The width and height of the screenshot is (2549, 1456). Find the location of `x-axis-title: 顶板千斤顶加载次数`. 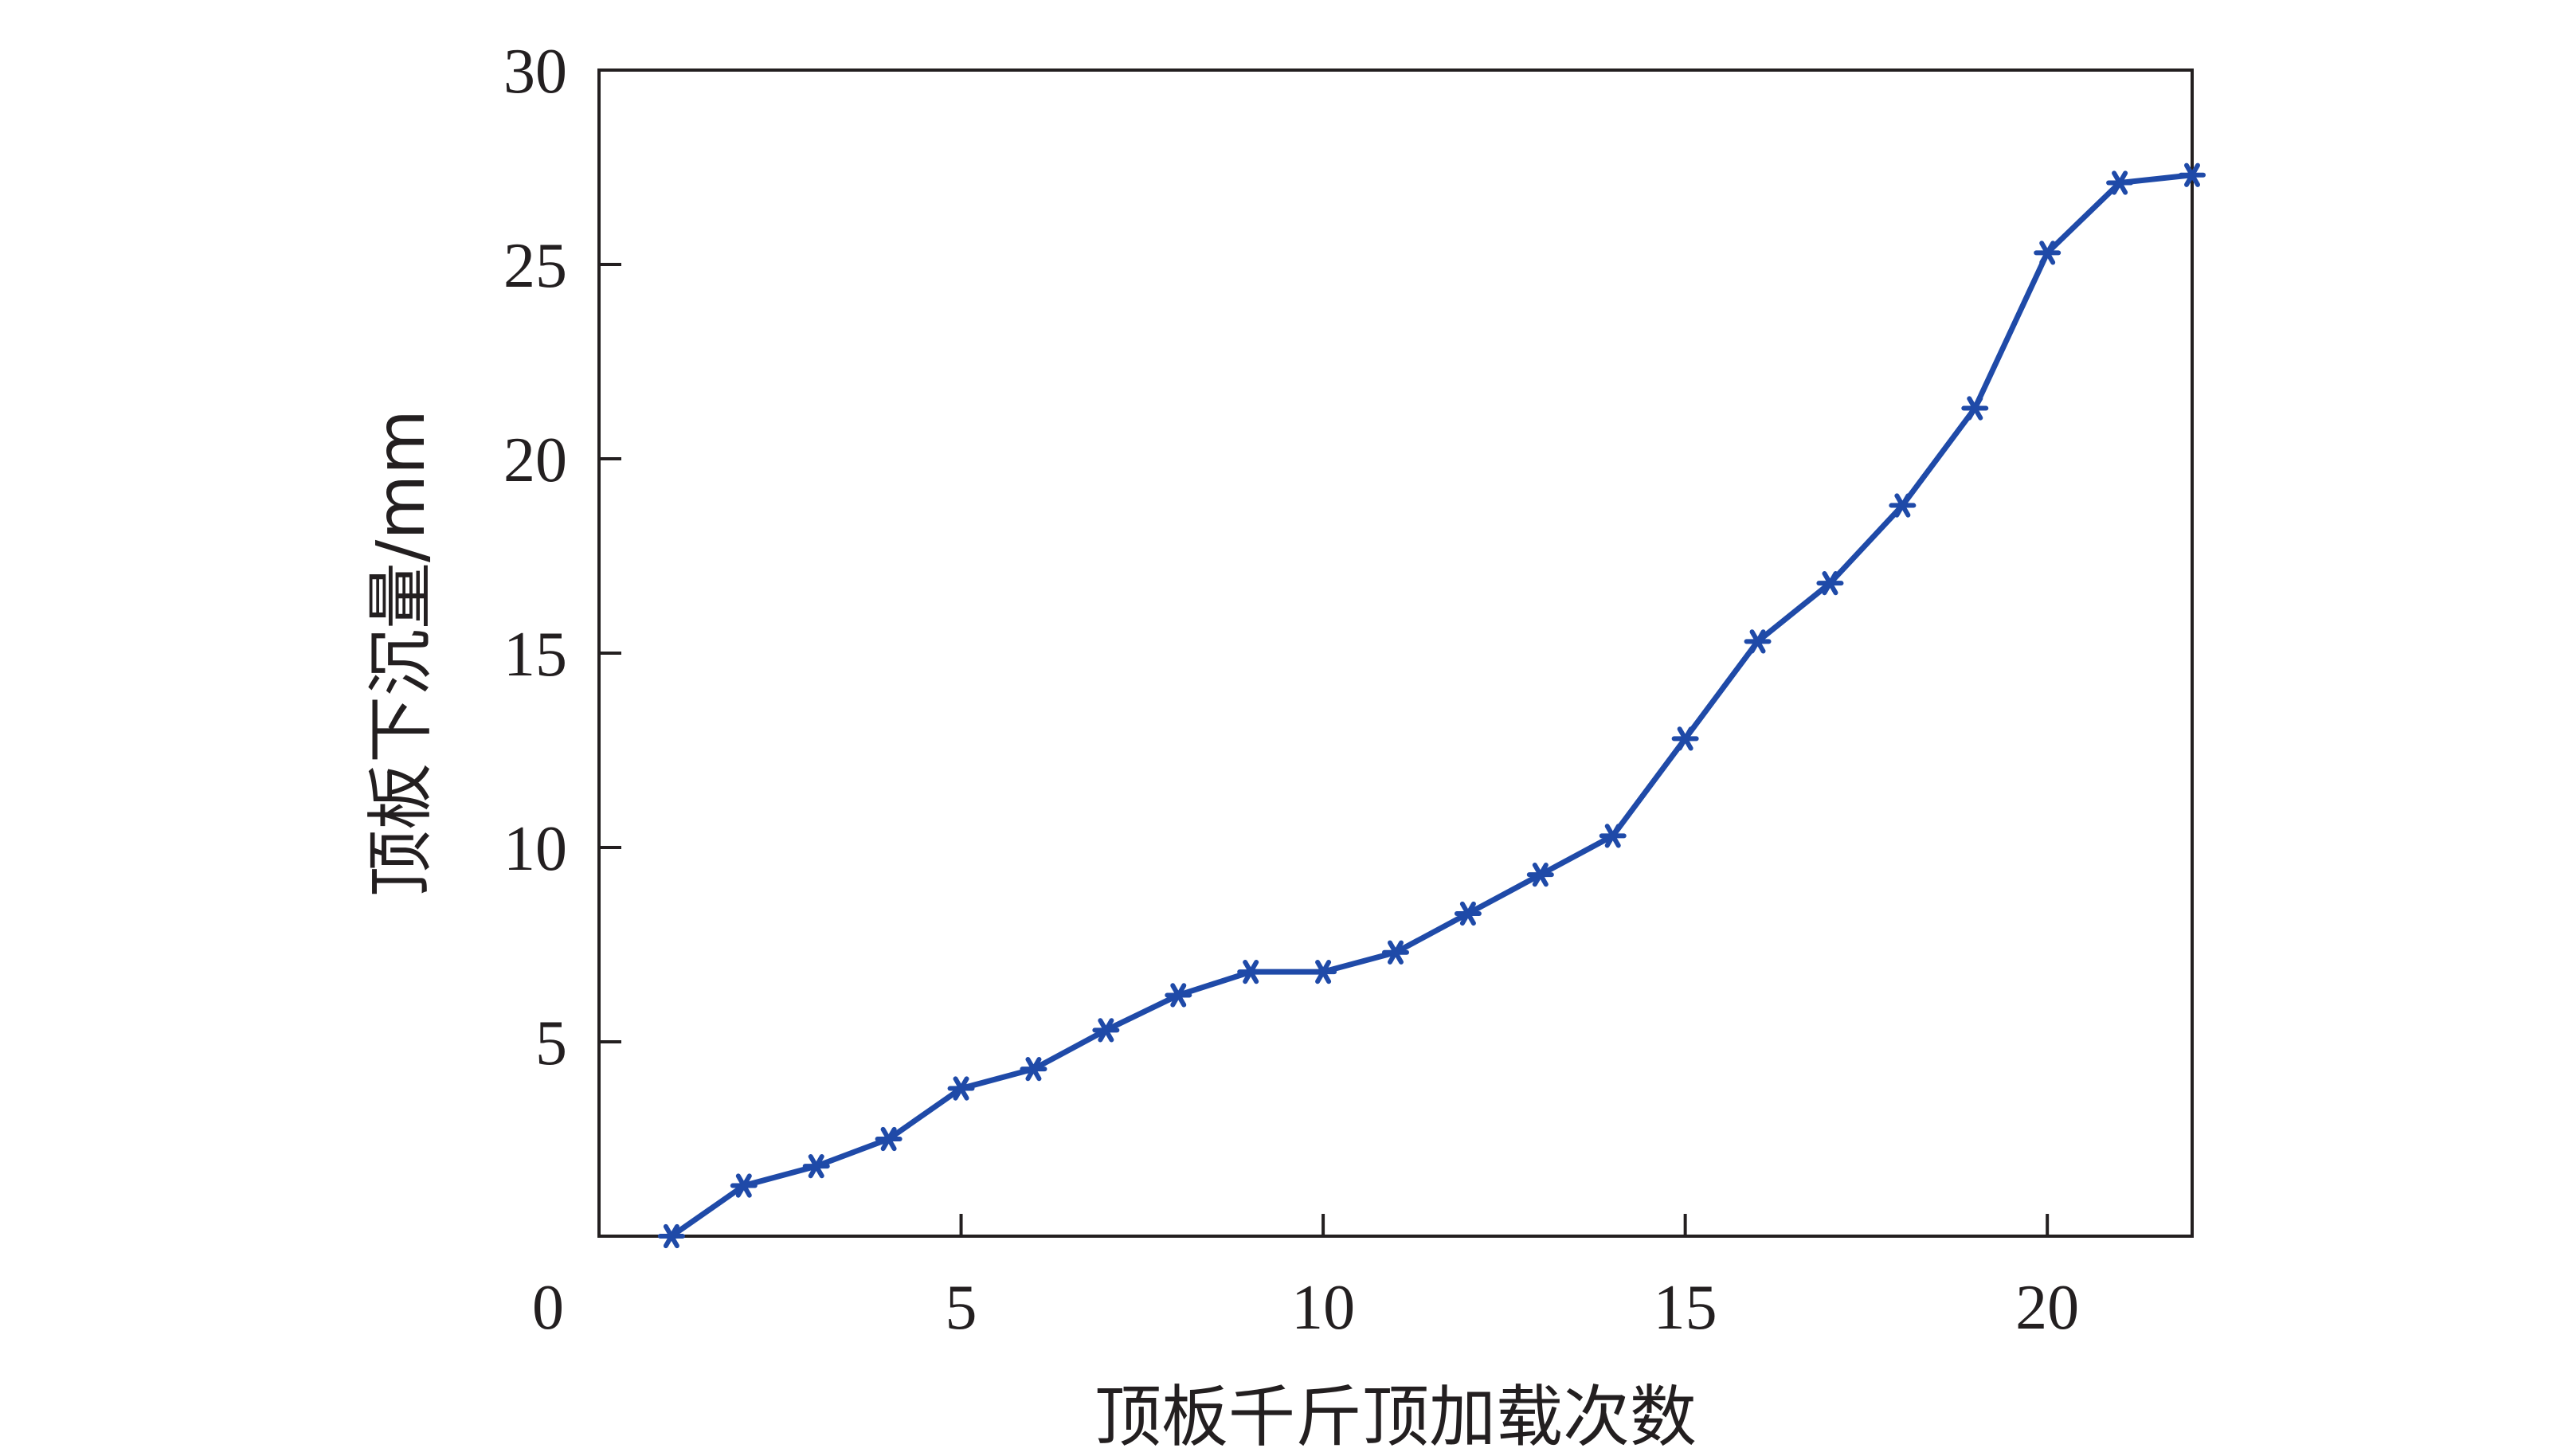

x-axis-title: 顶板千斤顶加载次数 is located at coordinates (1395, 1417).